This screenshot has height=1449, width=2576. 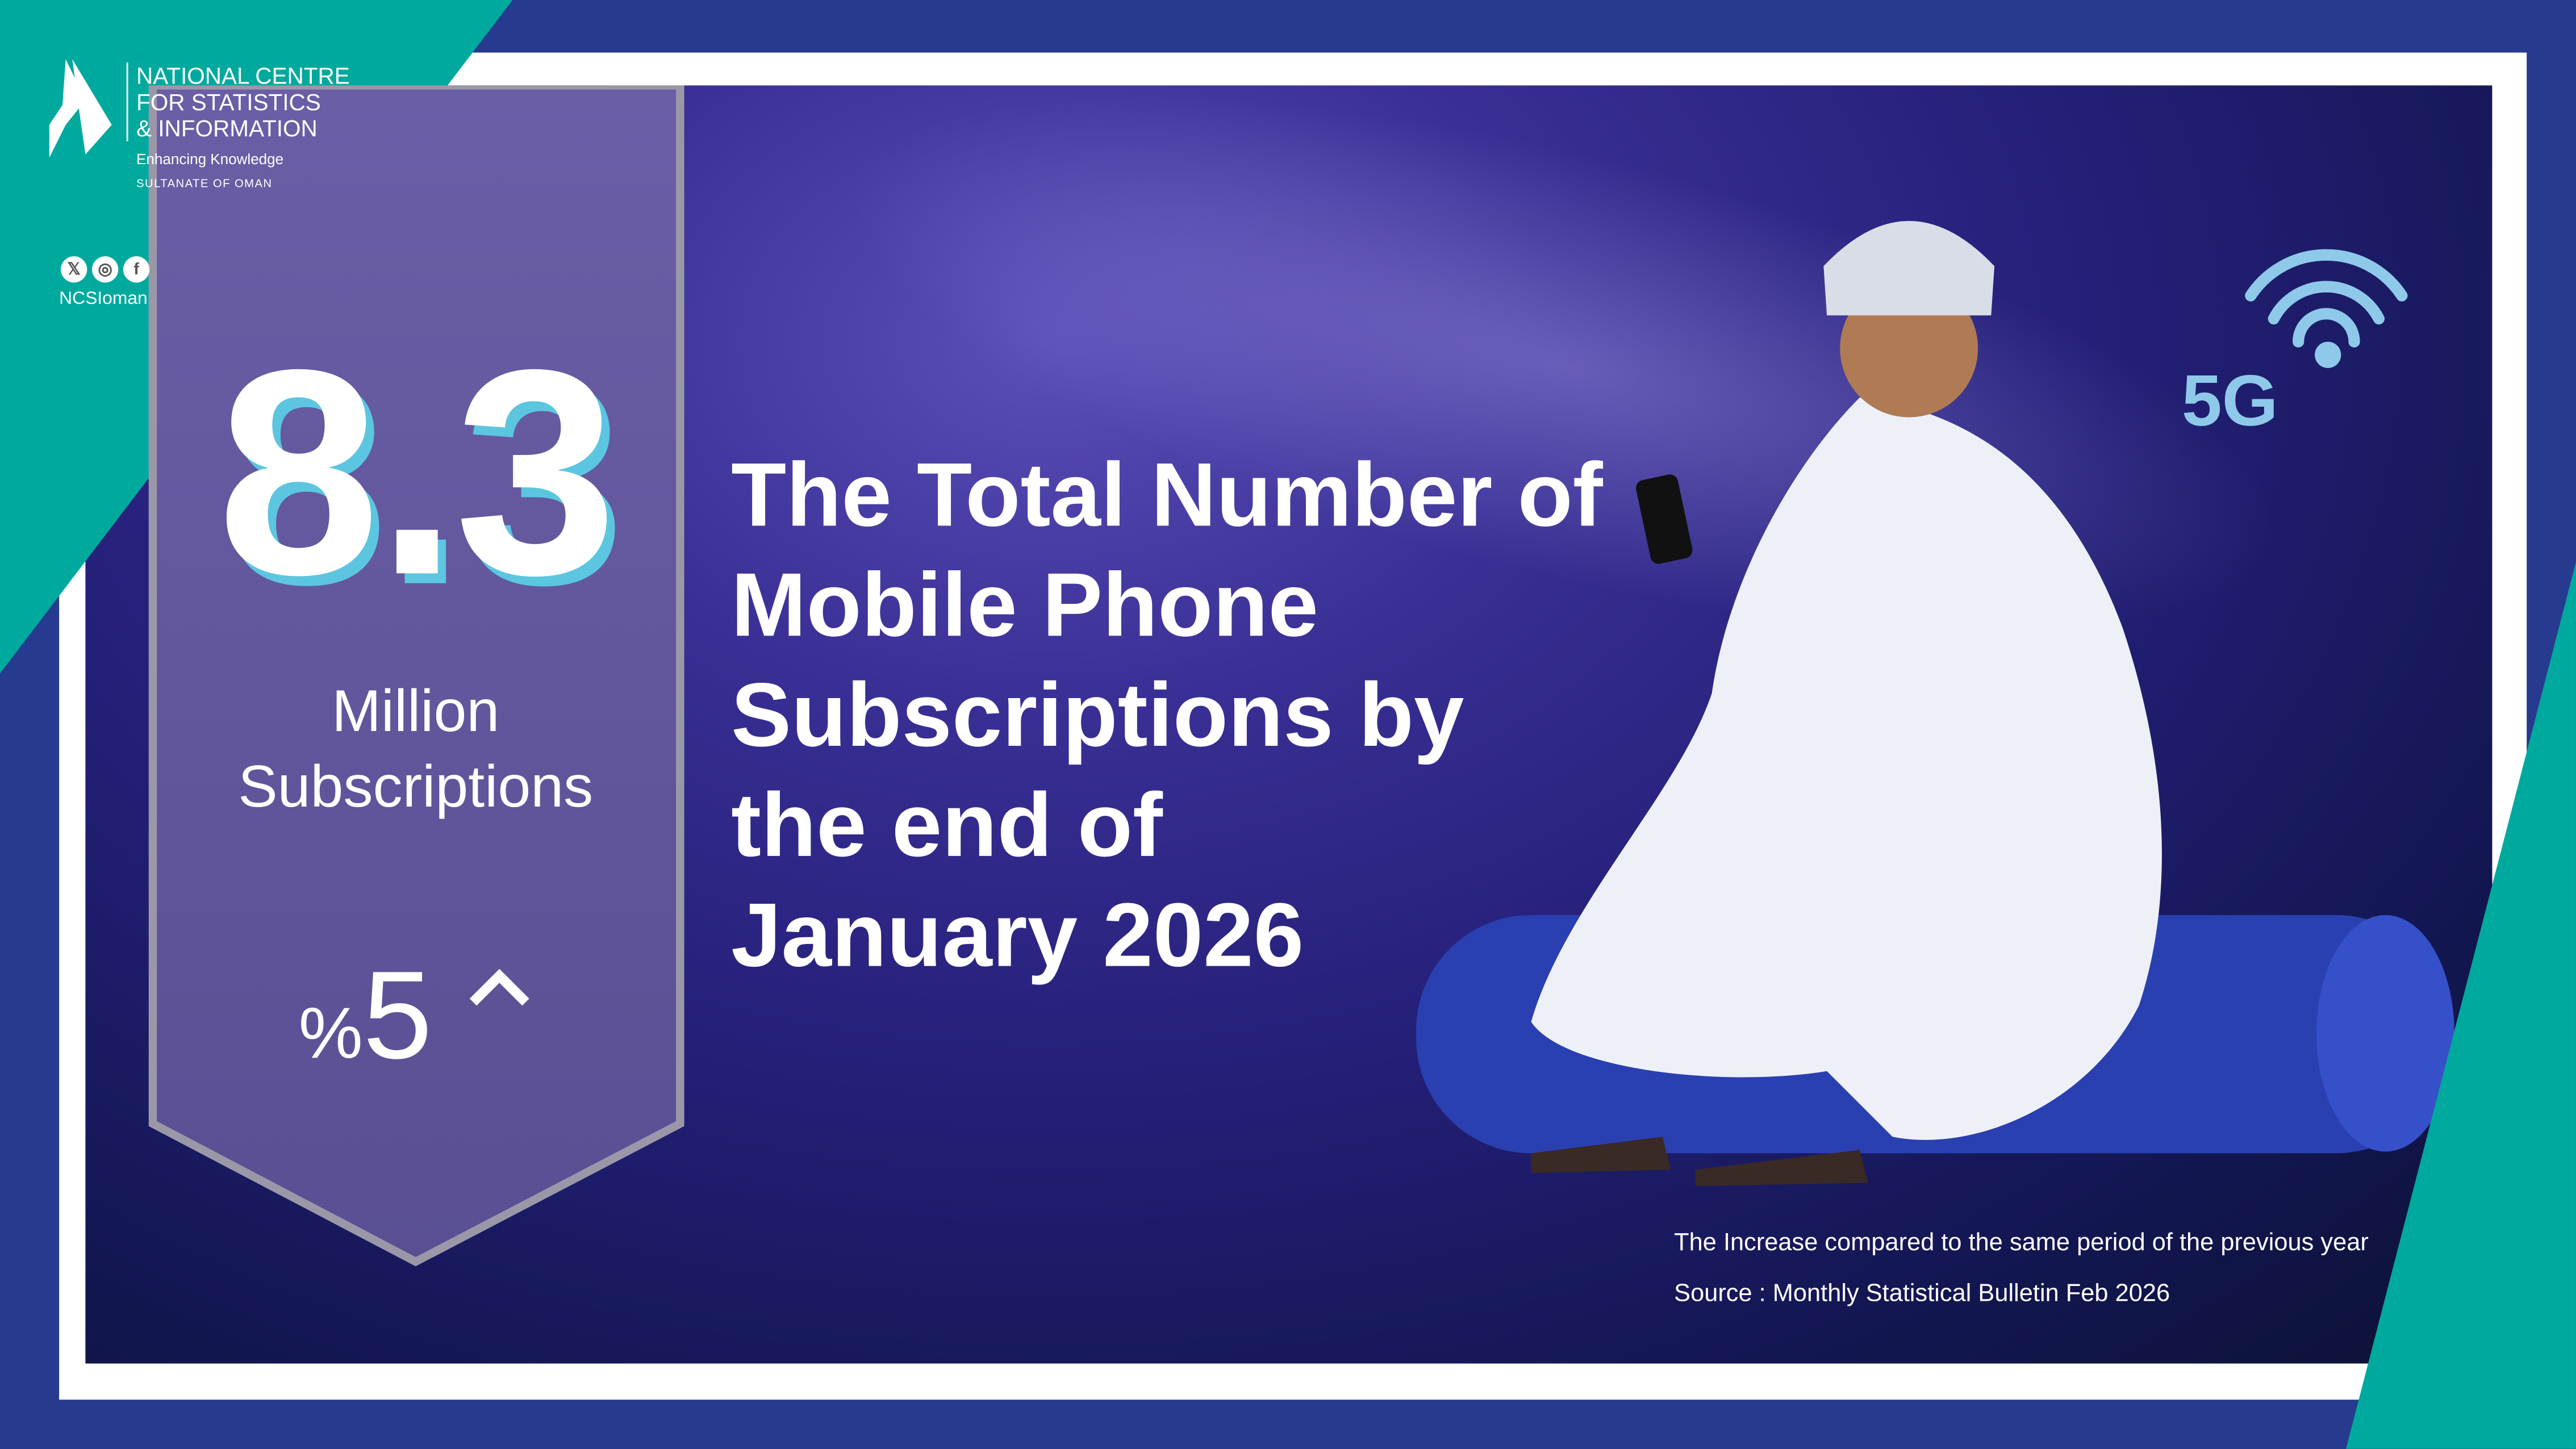 What do you see at coordinates (1601, 1156) in the screenshot?
I see `sandal-left` at bounding box center [1601, 1156].